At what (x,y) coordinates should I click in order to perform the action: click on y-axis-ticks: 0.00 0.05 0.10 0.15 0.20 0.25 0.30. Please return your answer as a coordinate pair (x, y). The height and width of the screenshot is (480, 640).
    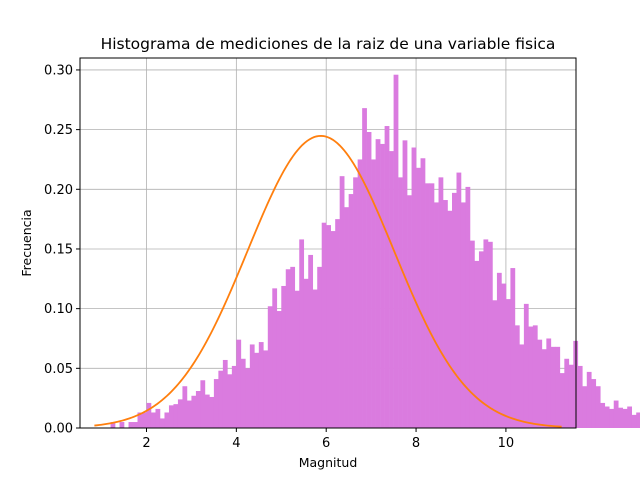
    Looking at the image, I should click on (62, 250).